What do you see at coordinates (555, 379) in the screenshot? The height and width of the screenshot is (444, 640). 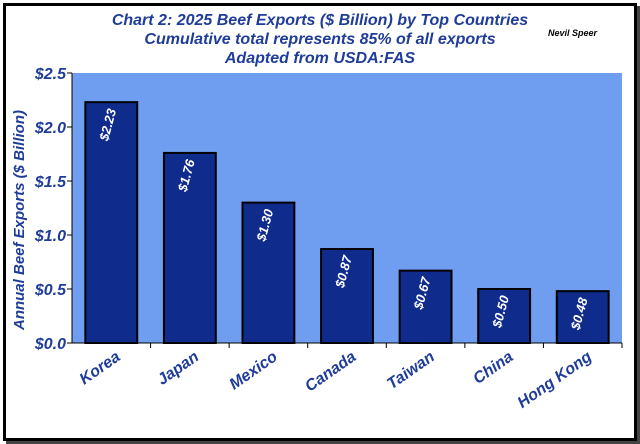 I see `x-tick-label: Hong Kong` at bounding box center [555, 379].